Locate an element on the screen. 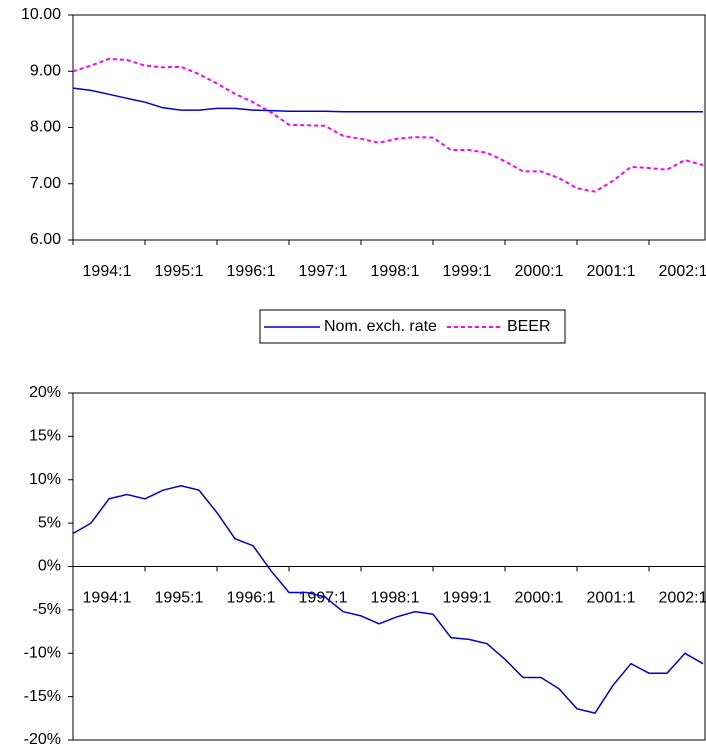 The width and height of the screenshot is (706, 746). legend-label: BEER is located at coordinates (529, 326).